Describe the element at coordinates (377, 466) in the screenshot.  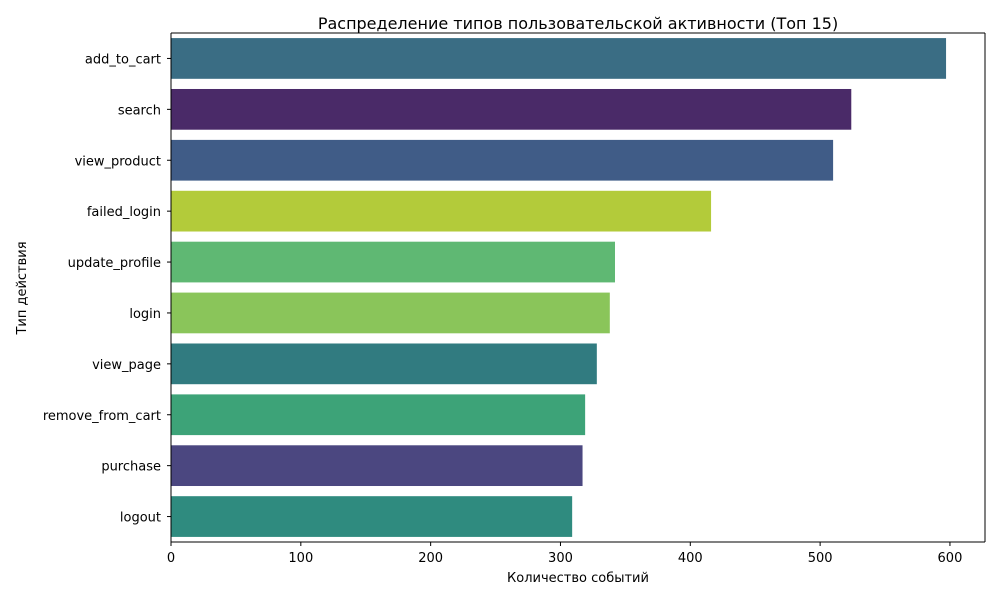
I see `bar-purchase` at that location.